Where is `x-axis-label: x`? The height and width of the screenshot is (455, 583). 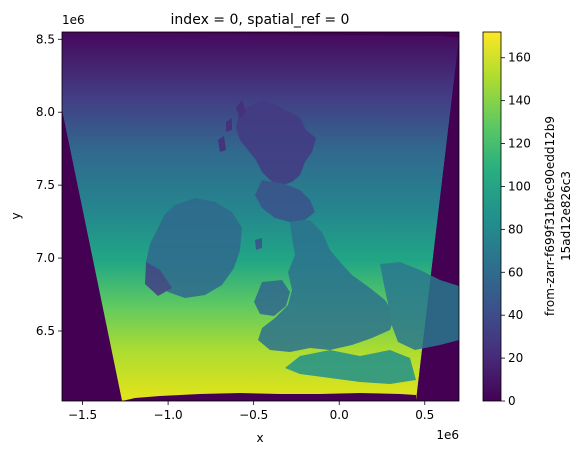
x-axis-label: x is located at coordinates (259, 438).